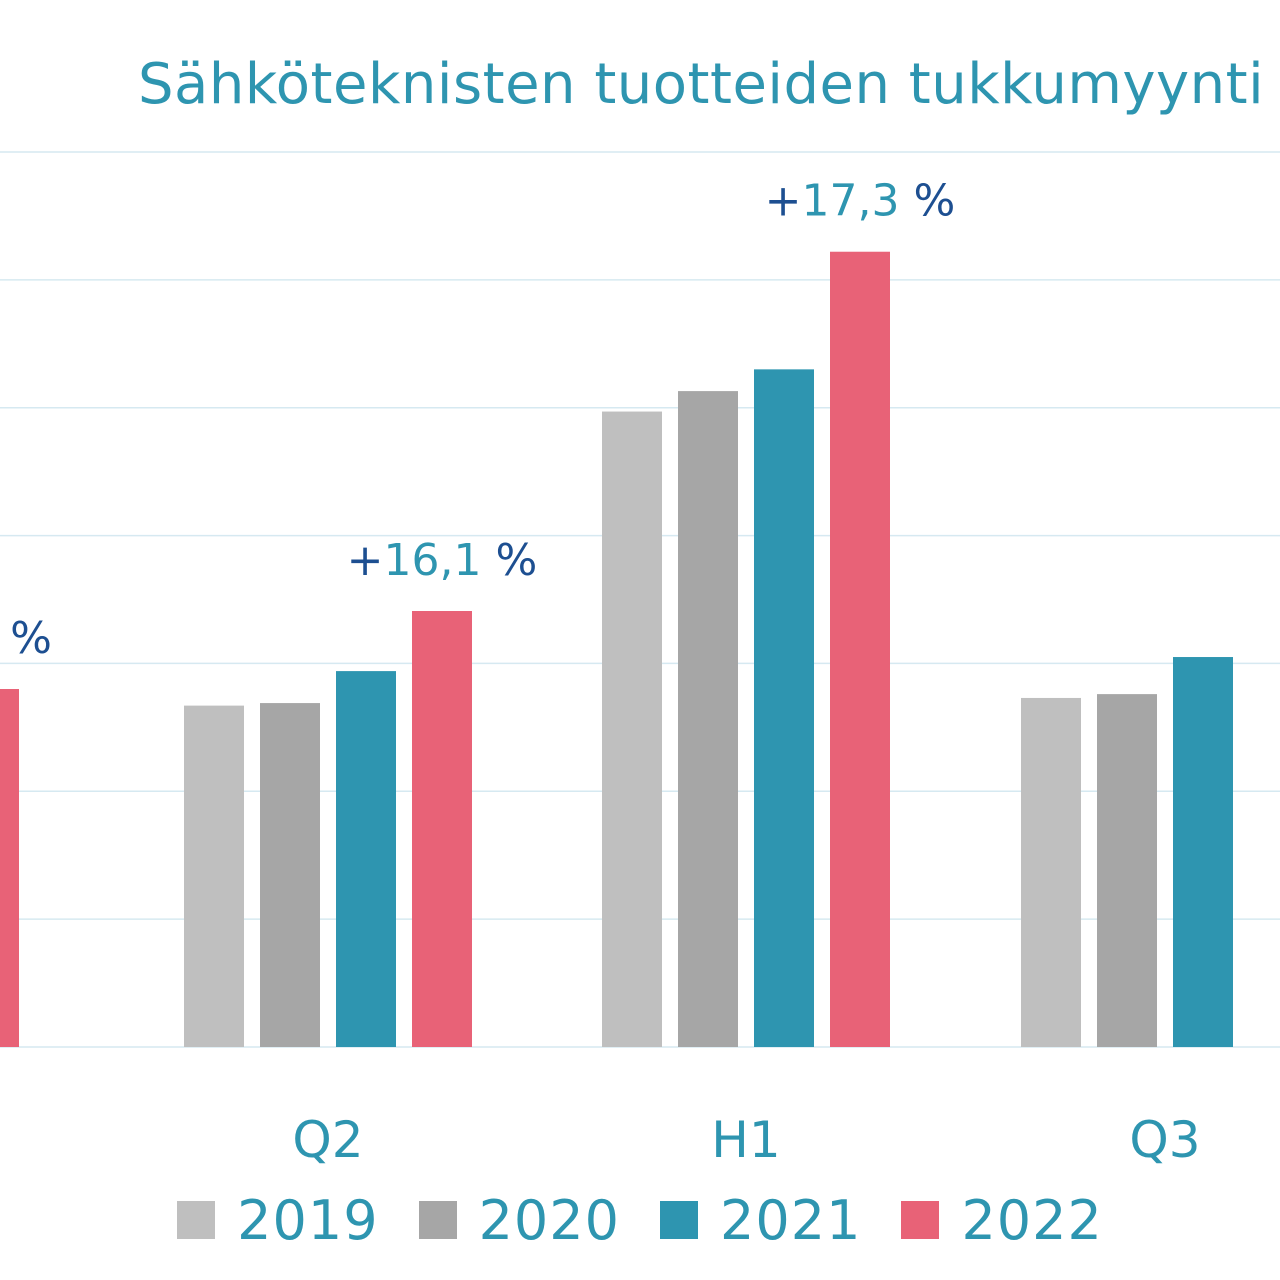  I want to click on legend-item-2019: 2019, so click(277, 1220).